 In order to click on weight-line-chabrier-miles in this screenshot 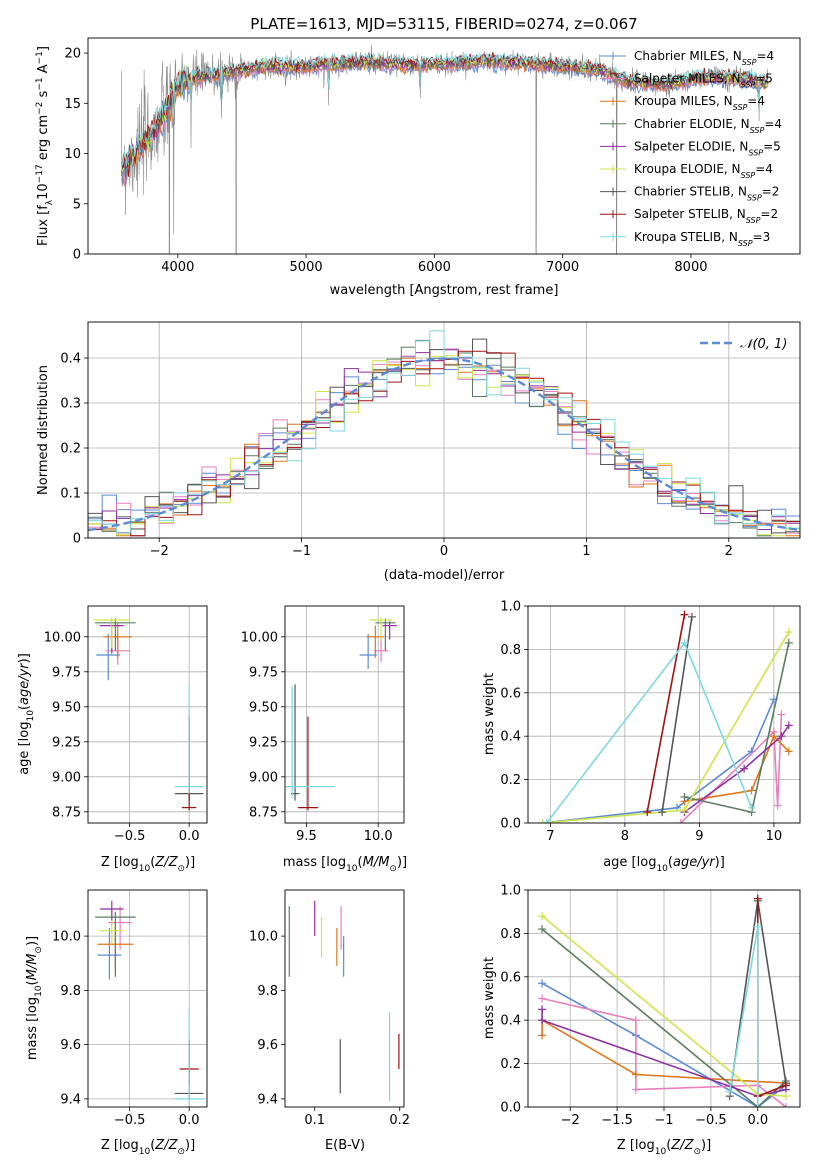, I will do `click(658, 760)`.